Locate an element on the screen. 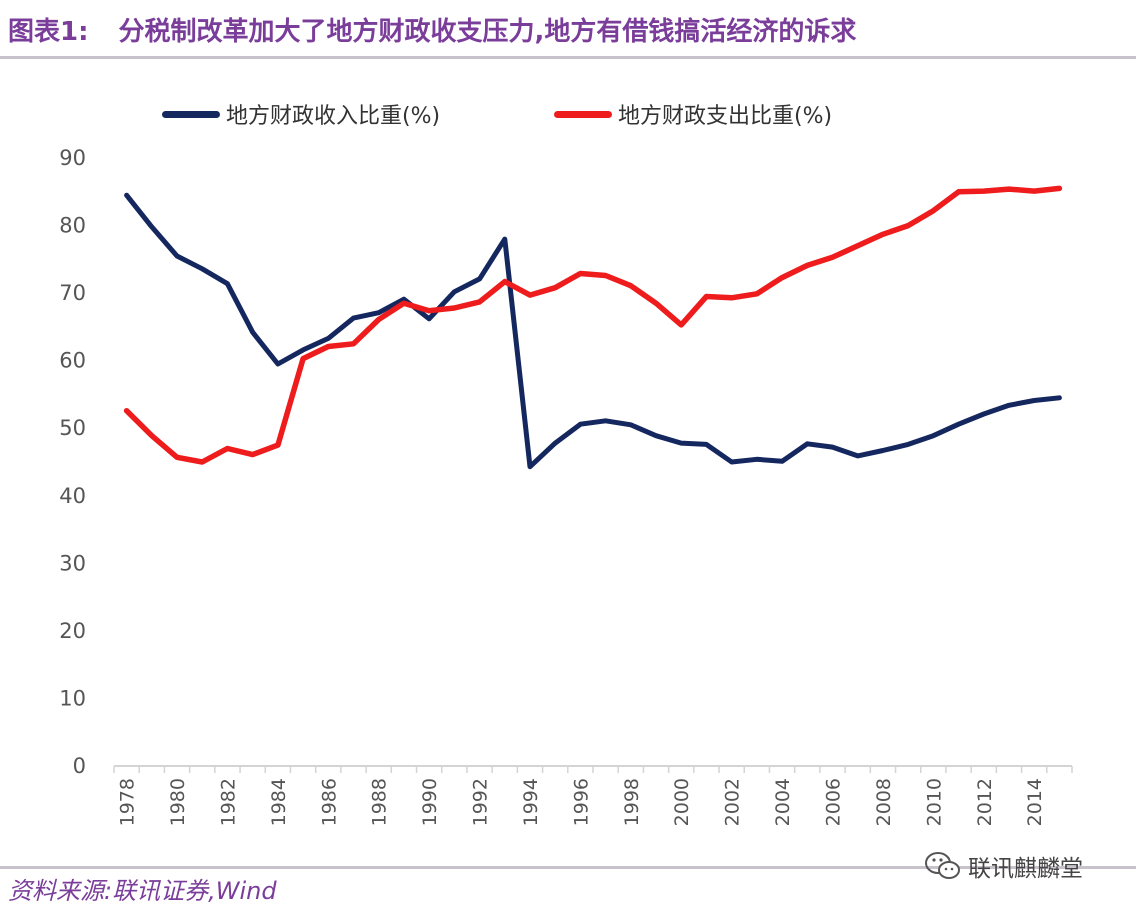 The image size is (1136, 914). wechat-icon is located at coordinates (942, 865).